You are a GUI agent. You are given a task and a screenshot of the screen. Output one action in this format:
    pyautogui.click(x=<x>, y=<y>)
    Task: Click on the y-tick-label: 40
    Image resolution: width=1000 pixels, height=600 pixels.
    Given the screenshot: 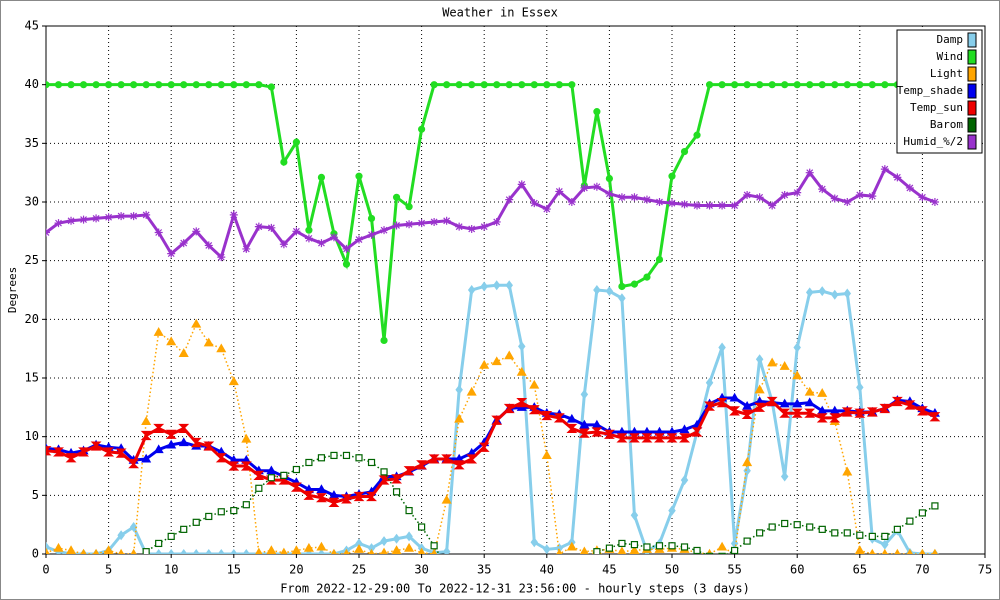 What is the action you would take?
    pyautogui.click(x=32, y=84)
    